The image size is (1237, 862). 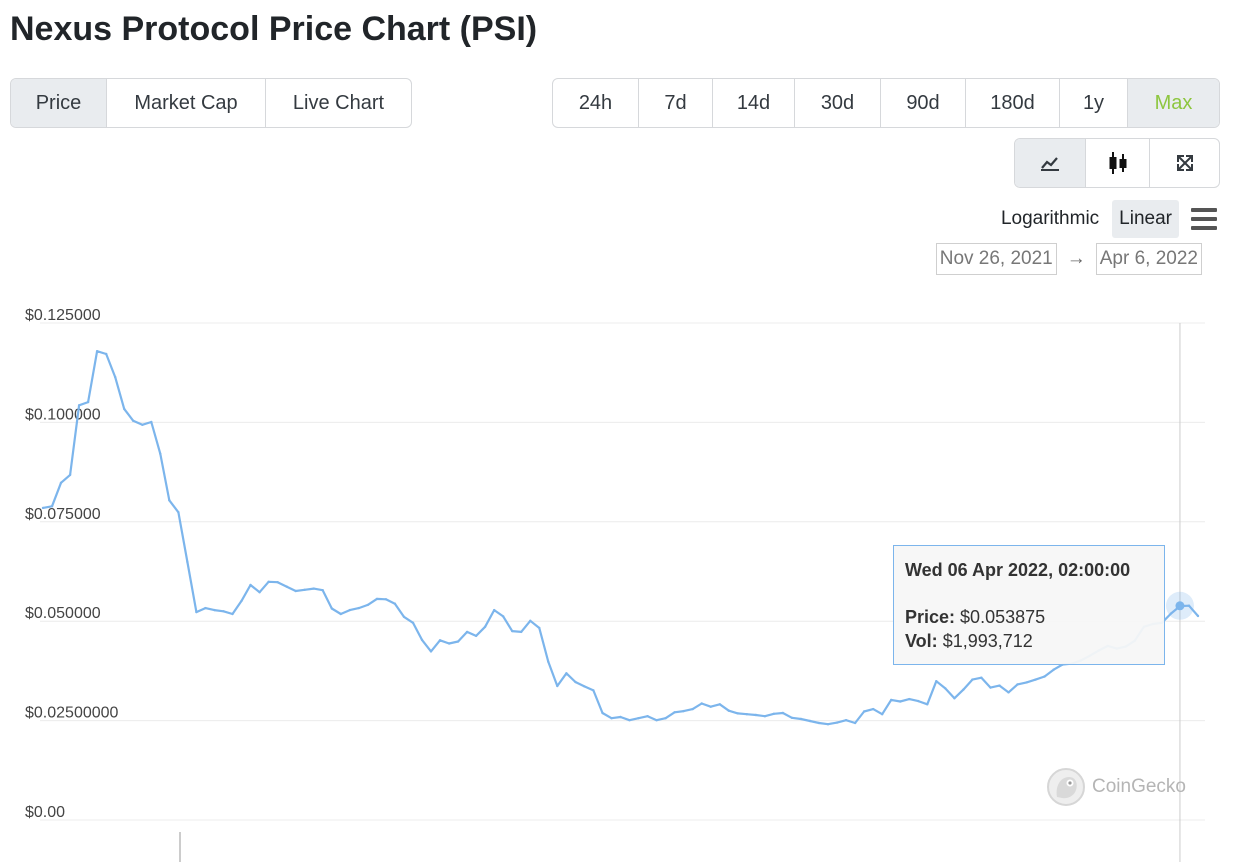 I want to click on range-7d-button: 7d, so click(x=676, y=103).